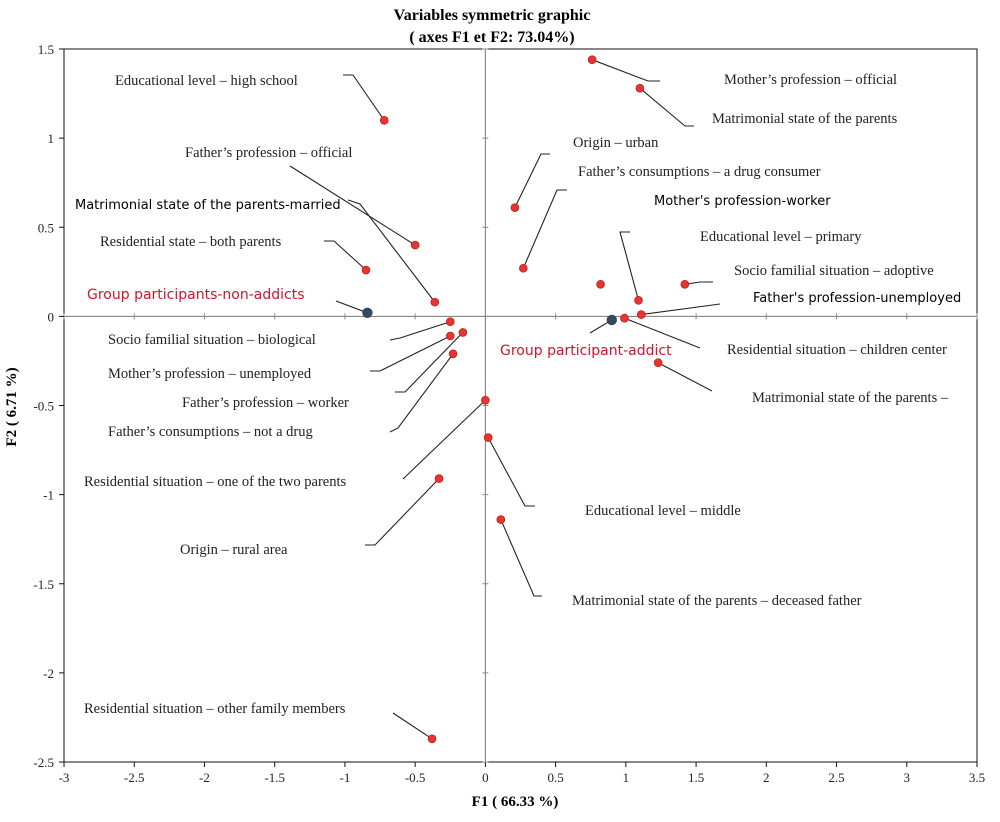 This screenshot has width=1000, height=822. What do you see at coordinates (781, 237) in the screenshot?
I see `point-label: Educational level – primary` at bounding box center [781, 237].